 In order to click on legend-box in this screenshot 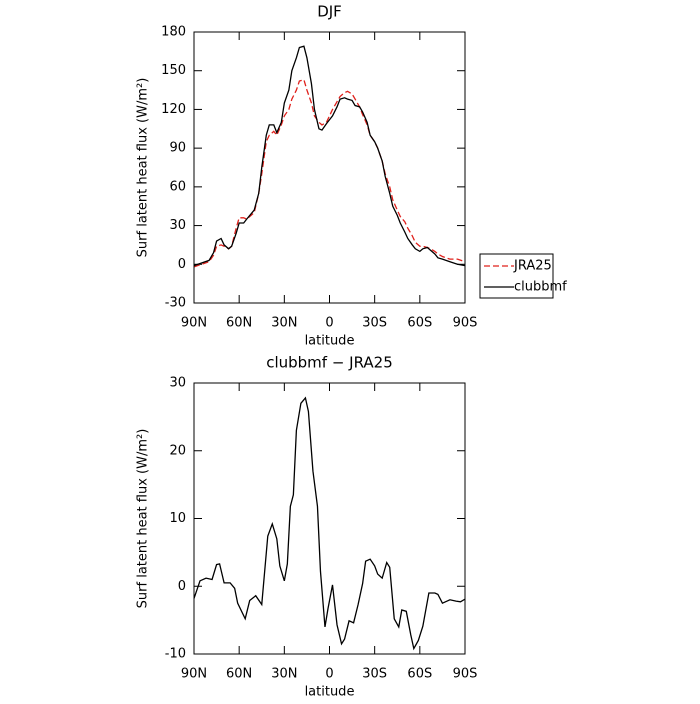, I will do `click(516, 276)`.